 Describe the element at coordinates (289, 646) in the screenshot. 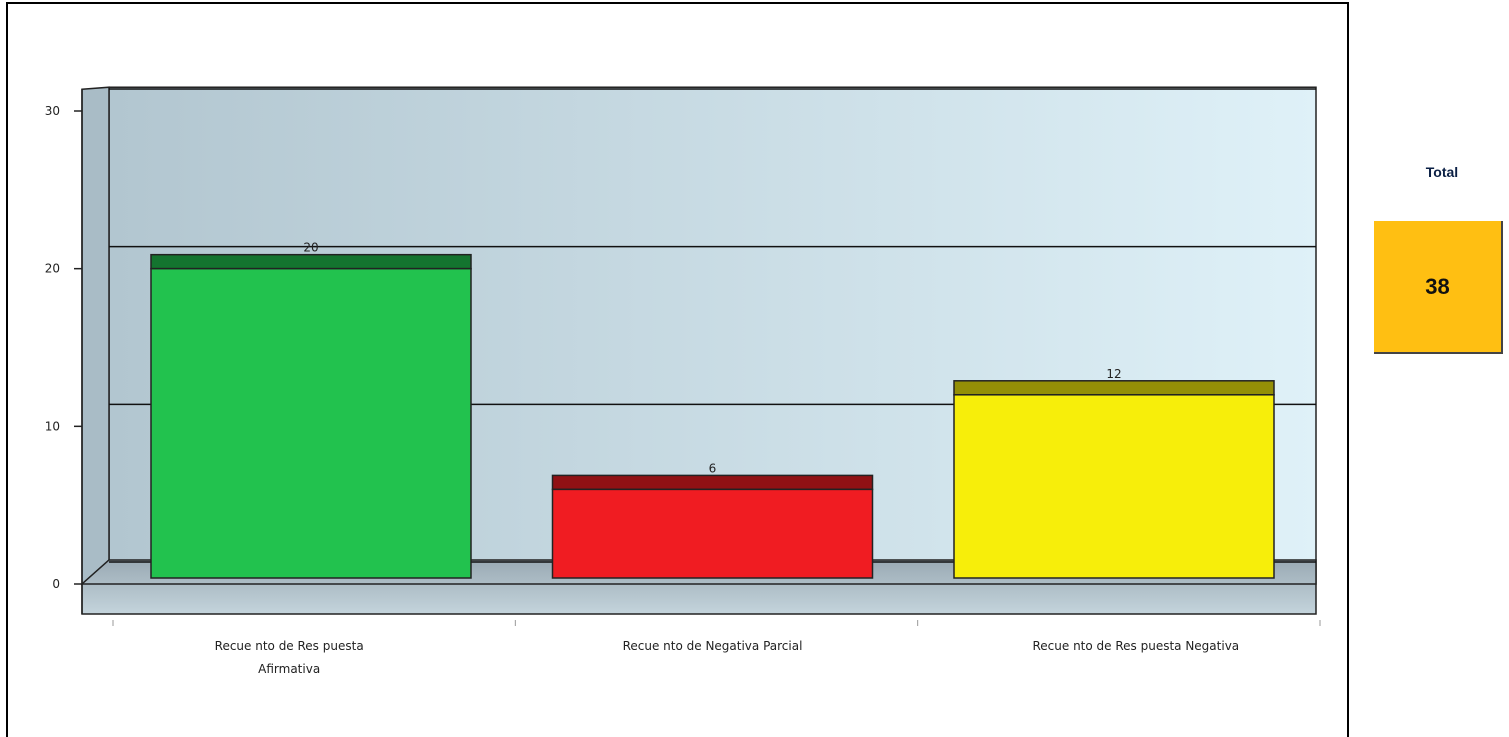

I see `category-label-1-line-1: Recue nto de Res puesta` at that location.